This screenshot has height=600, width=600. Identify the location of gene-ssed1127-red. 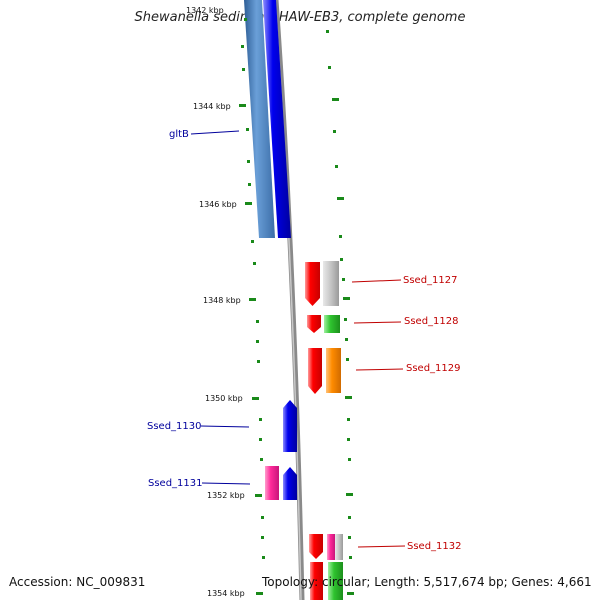
(312, 284).